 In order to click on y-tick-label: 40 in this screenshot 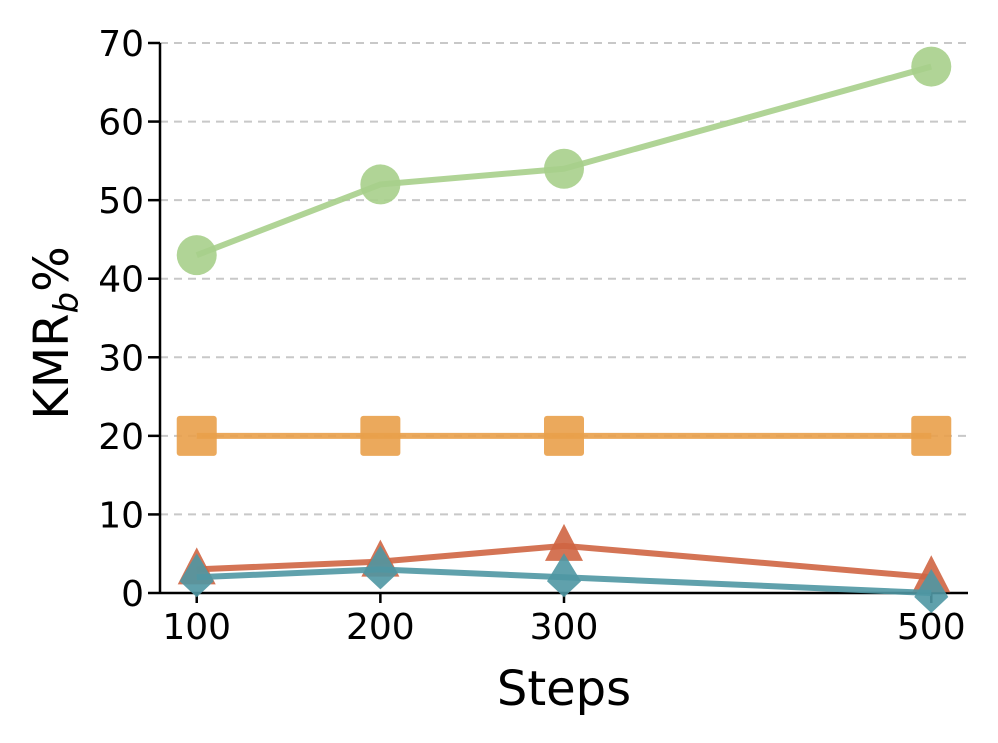, I will do `click(121, 280)`.